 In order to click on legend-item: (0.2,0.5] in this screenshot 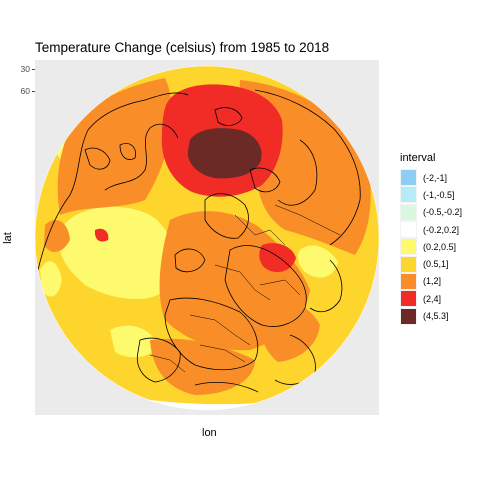, I will do `click(431, 247)`.